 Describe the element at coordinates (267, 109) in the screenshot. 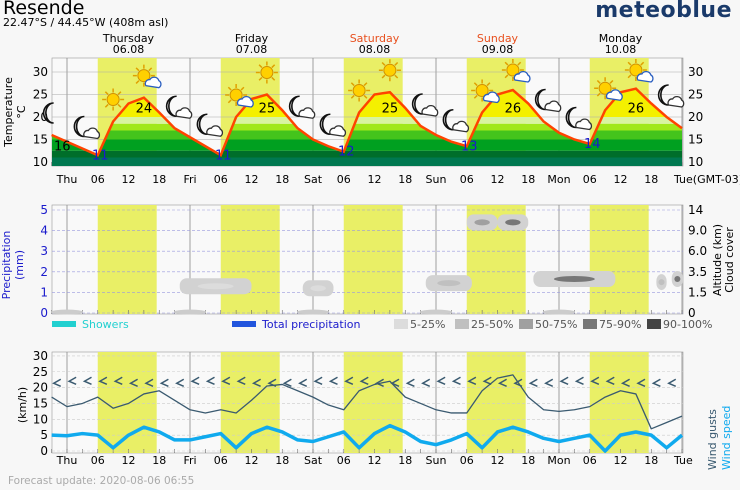

I see `temperature-max-label: 25` at that location.